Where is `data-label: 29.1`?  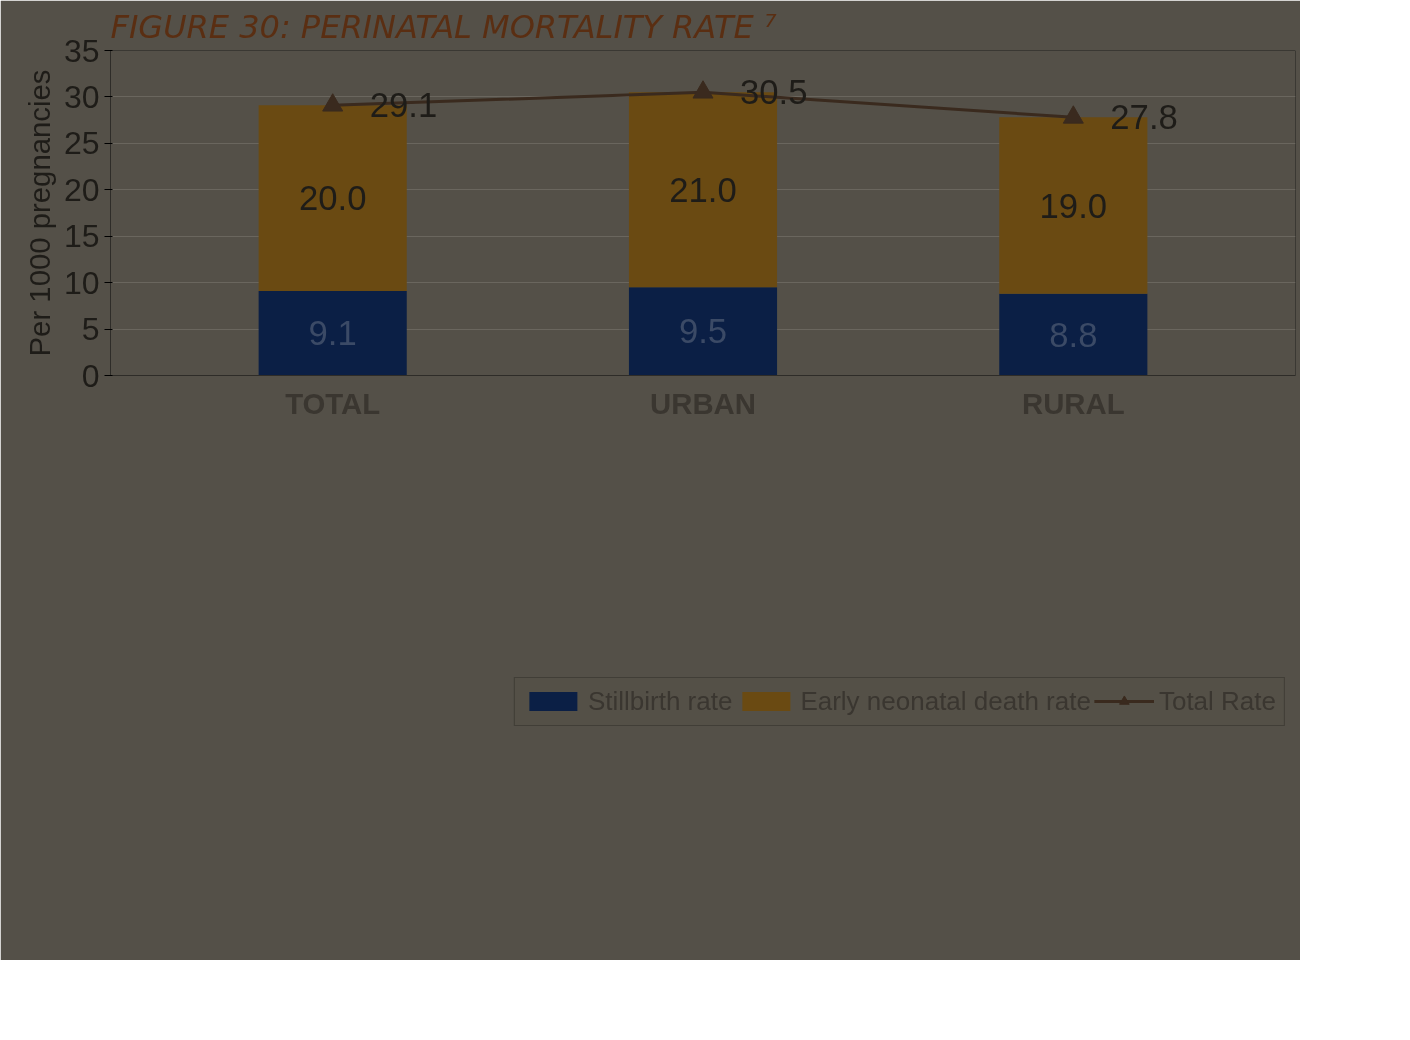
data-label: 29.1 is located at coordinates (403, 105).